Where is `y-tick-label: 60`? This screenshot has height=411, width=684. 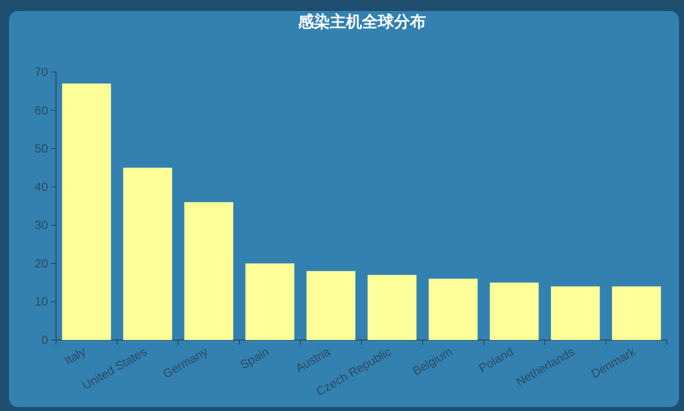
y-tick-label: 60 is located at coordinates (41, 110).